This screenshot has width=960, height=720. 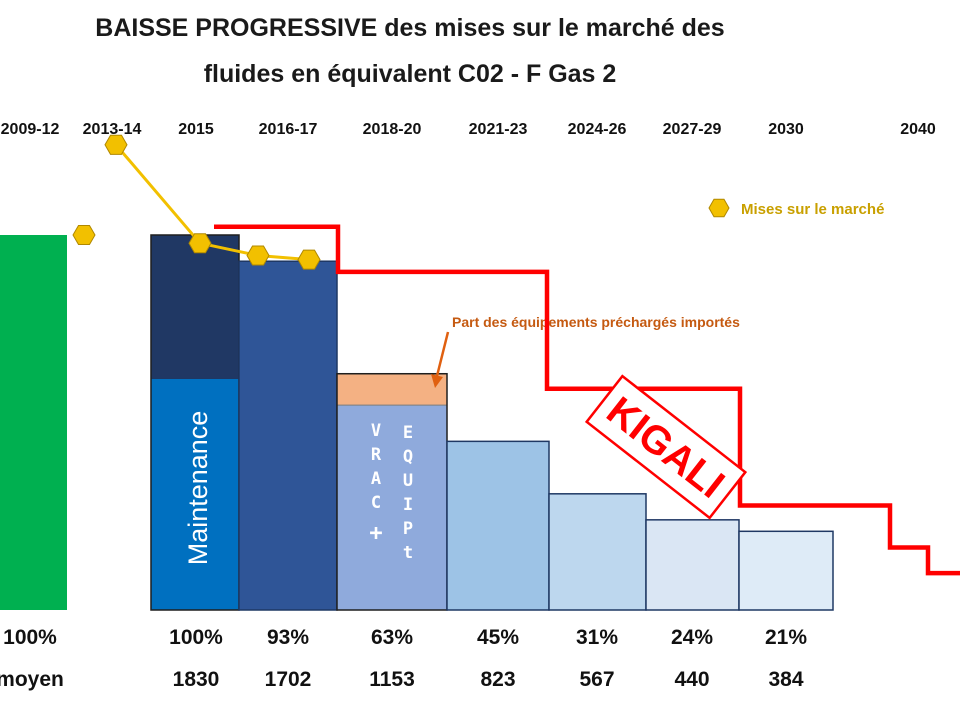 What do you see at coordinates (442, 354) in the screenshot?
I see `preloaded-arrow-line` at bounding box center [442, 354].